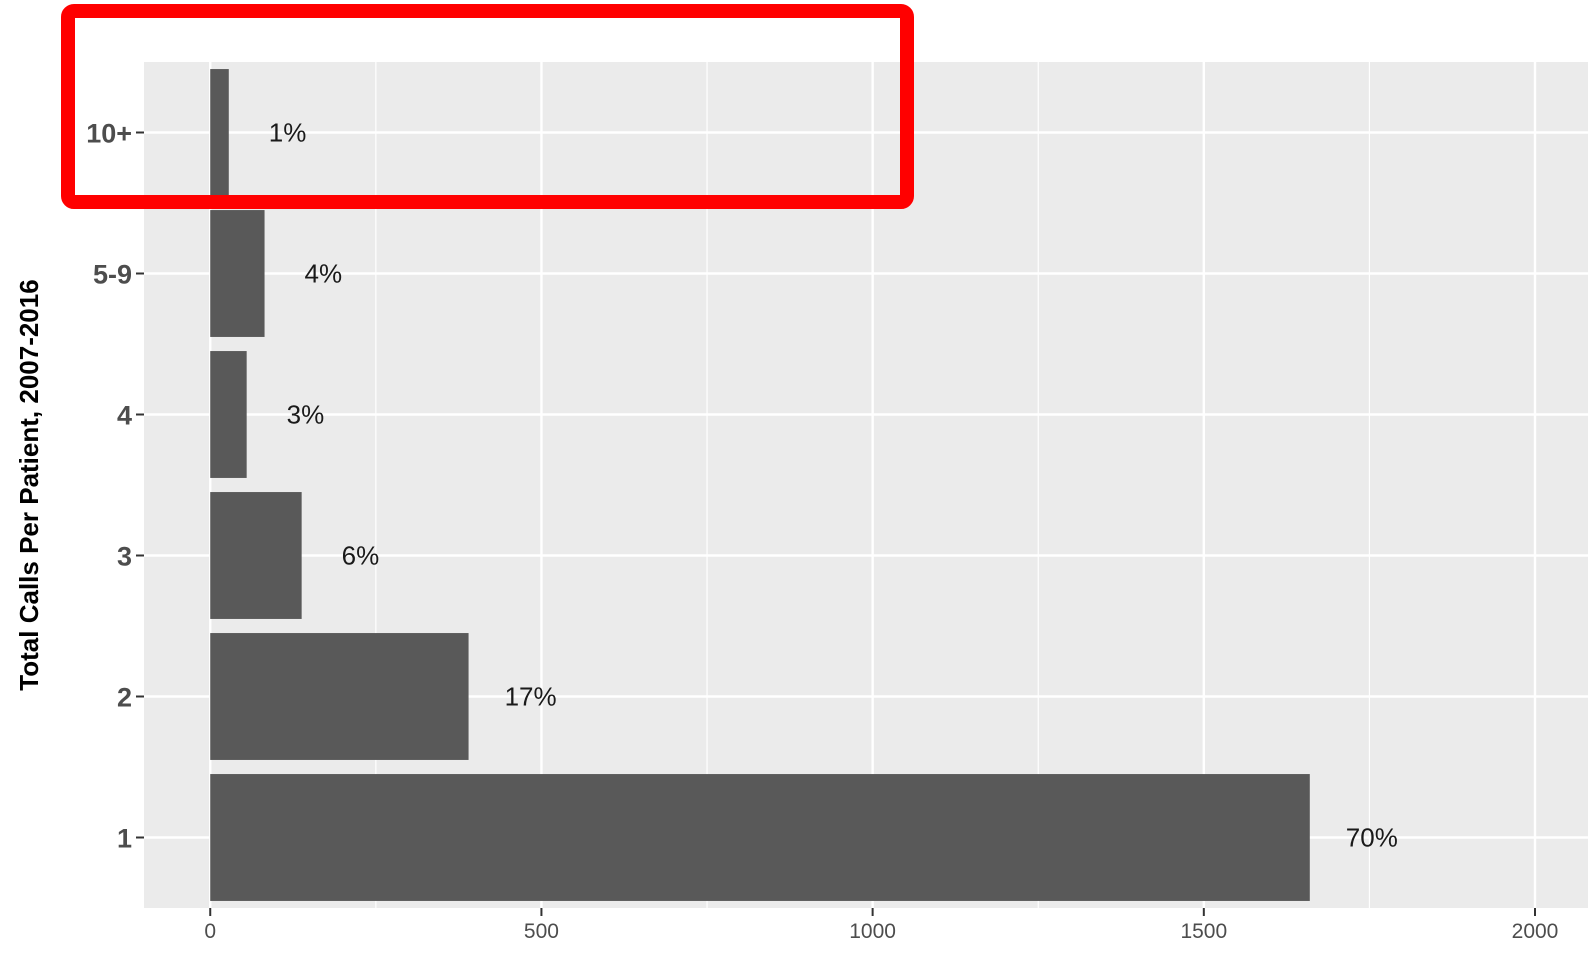  I want to click on x-tick-label: 0, so click(210, 931).